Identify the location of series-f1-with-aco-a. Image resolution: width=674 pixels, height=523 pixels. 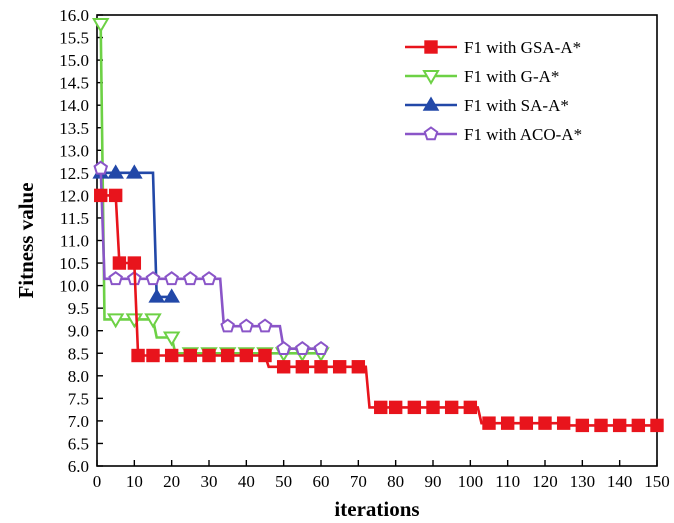
(211, 257).